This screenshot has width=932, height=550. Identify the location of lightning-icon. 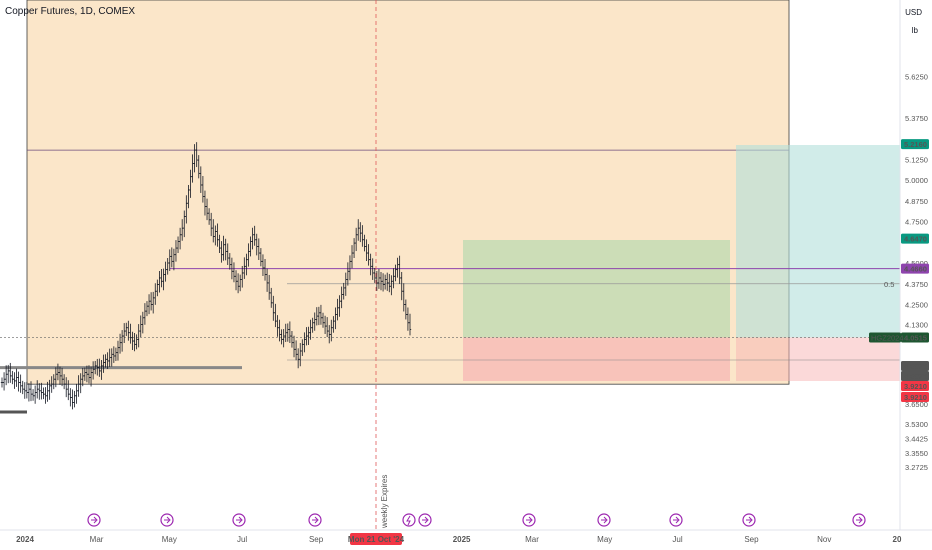
(409, 520).